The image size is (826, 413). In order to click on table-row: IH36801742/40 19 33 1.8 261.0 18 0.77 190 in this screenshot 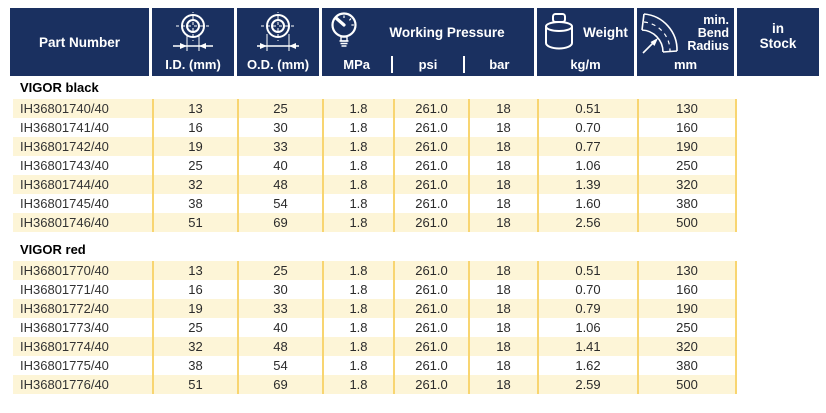, I will do `click(375, 146)`.